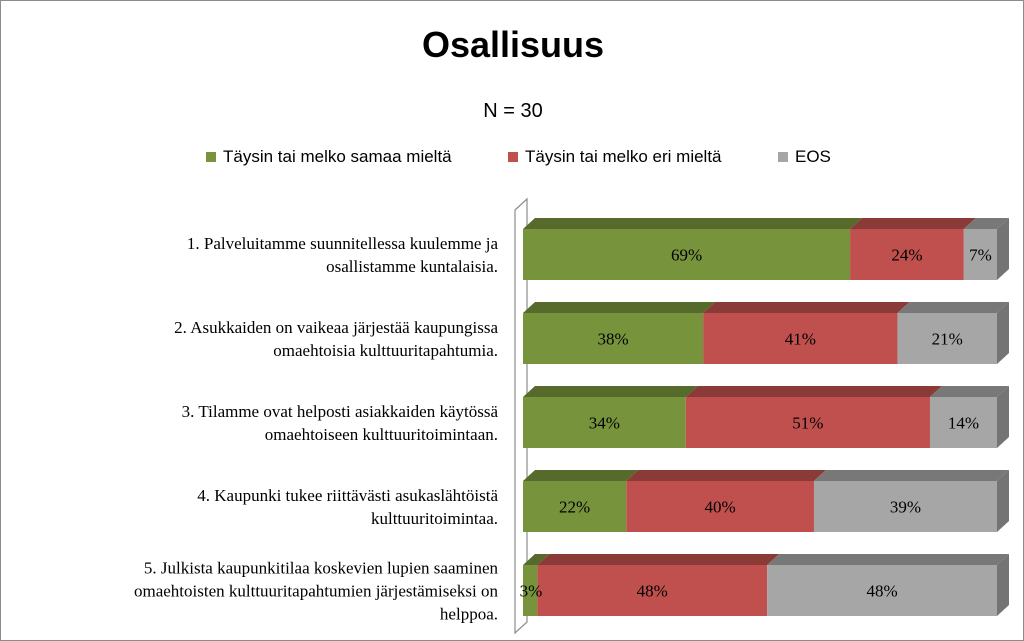 The height and width of the screenshot is (641, 1024). I want to click on data-label: 34%, so click(604, 423).